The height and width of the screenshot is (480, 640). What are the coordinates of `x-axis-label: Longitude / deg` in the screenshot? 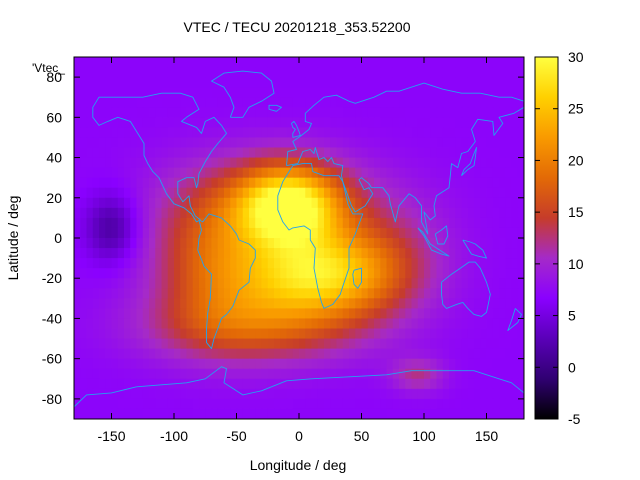 It's located at (298, 465).